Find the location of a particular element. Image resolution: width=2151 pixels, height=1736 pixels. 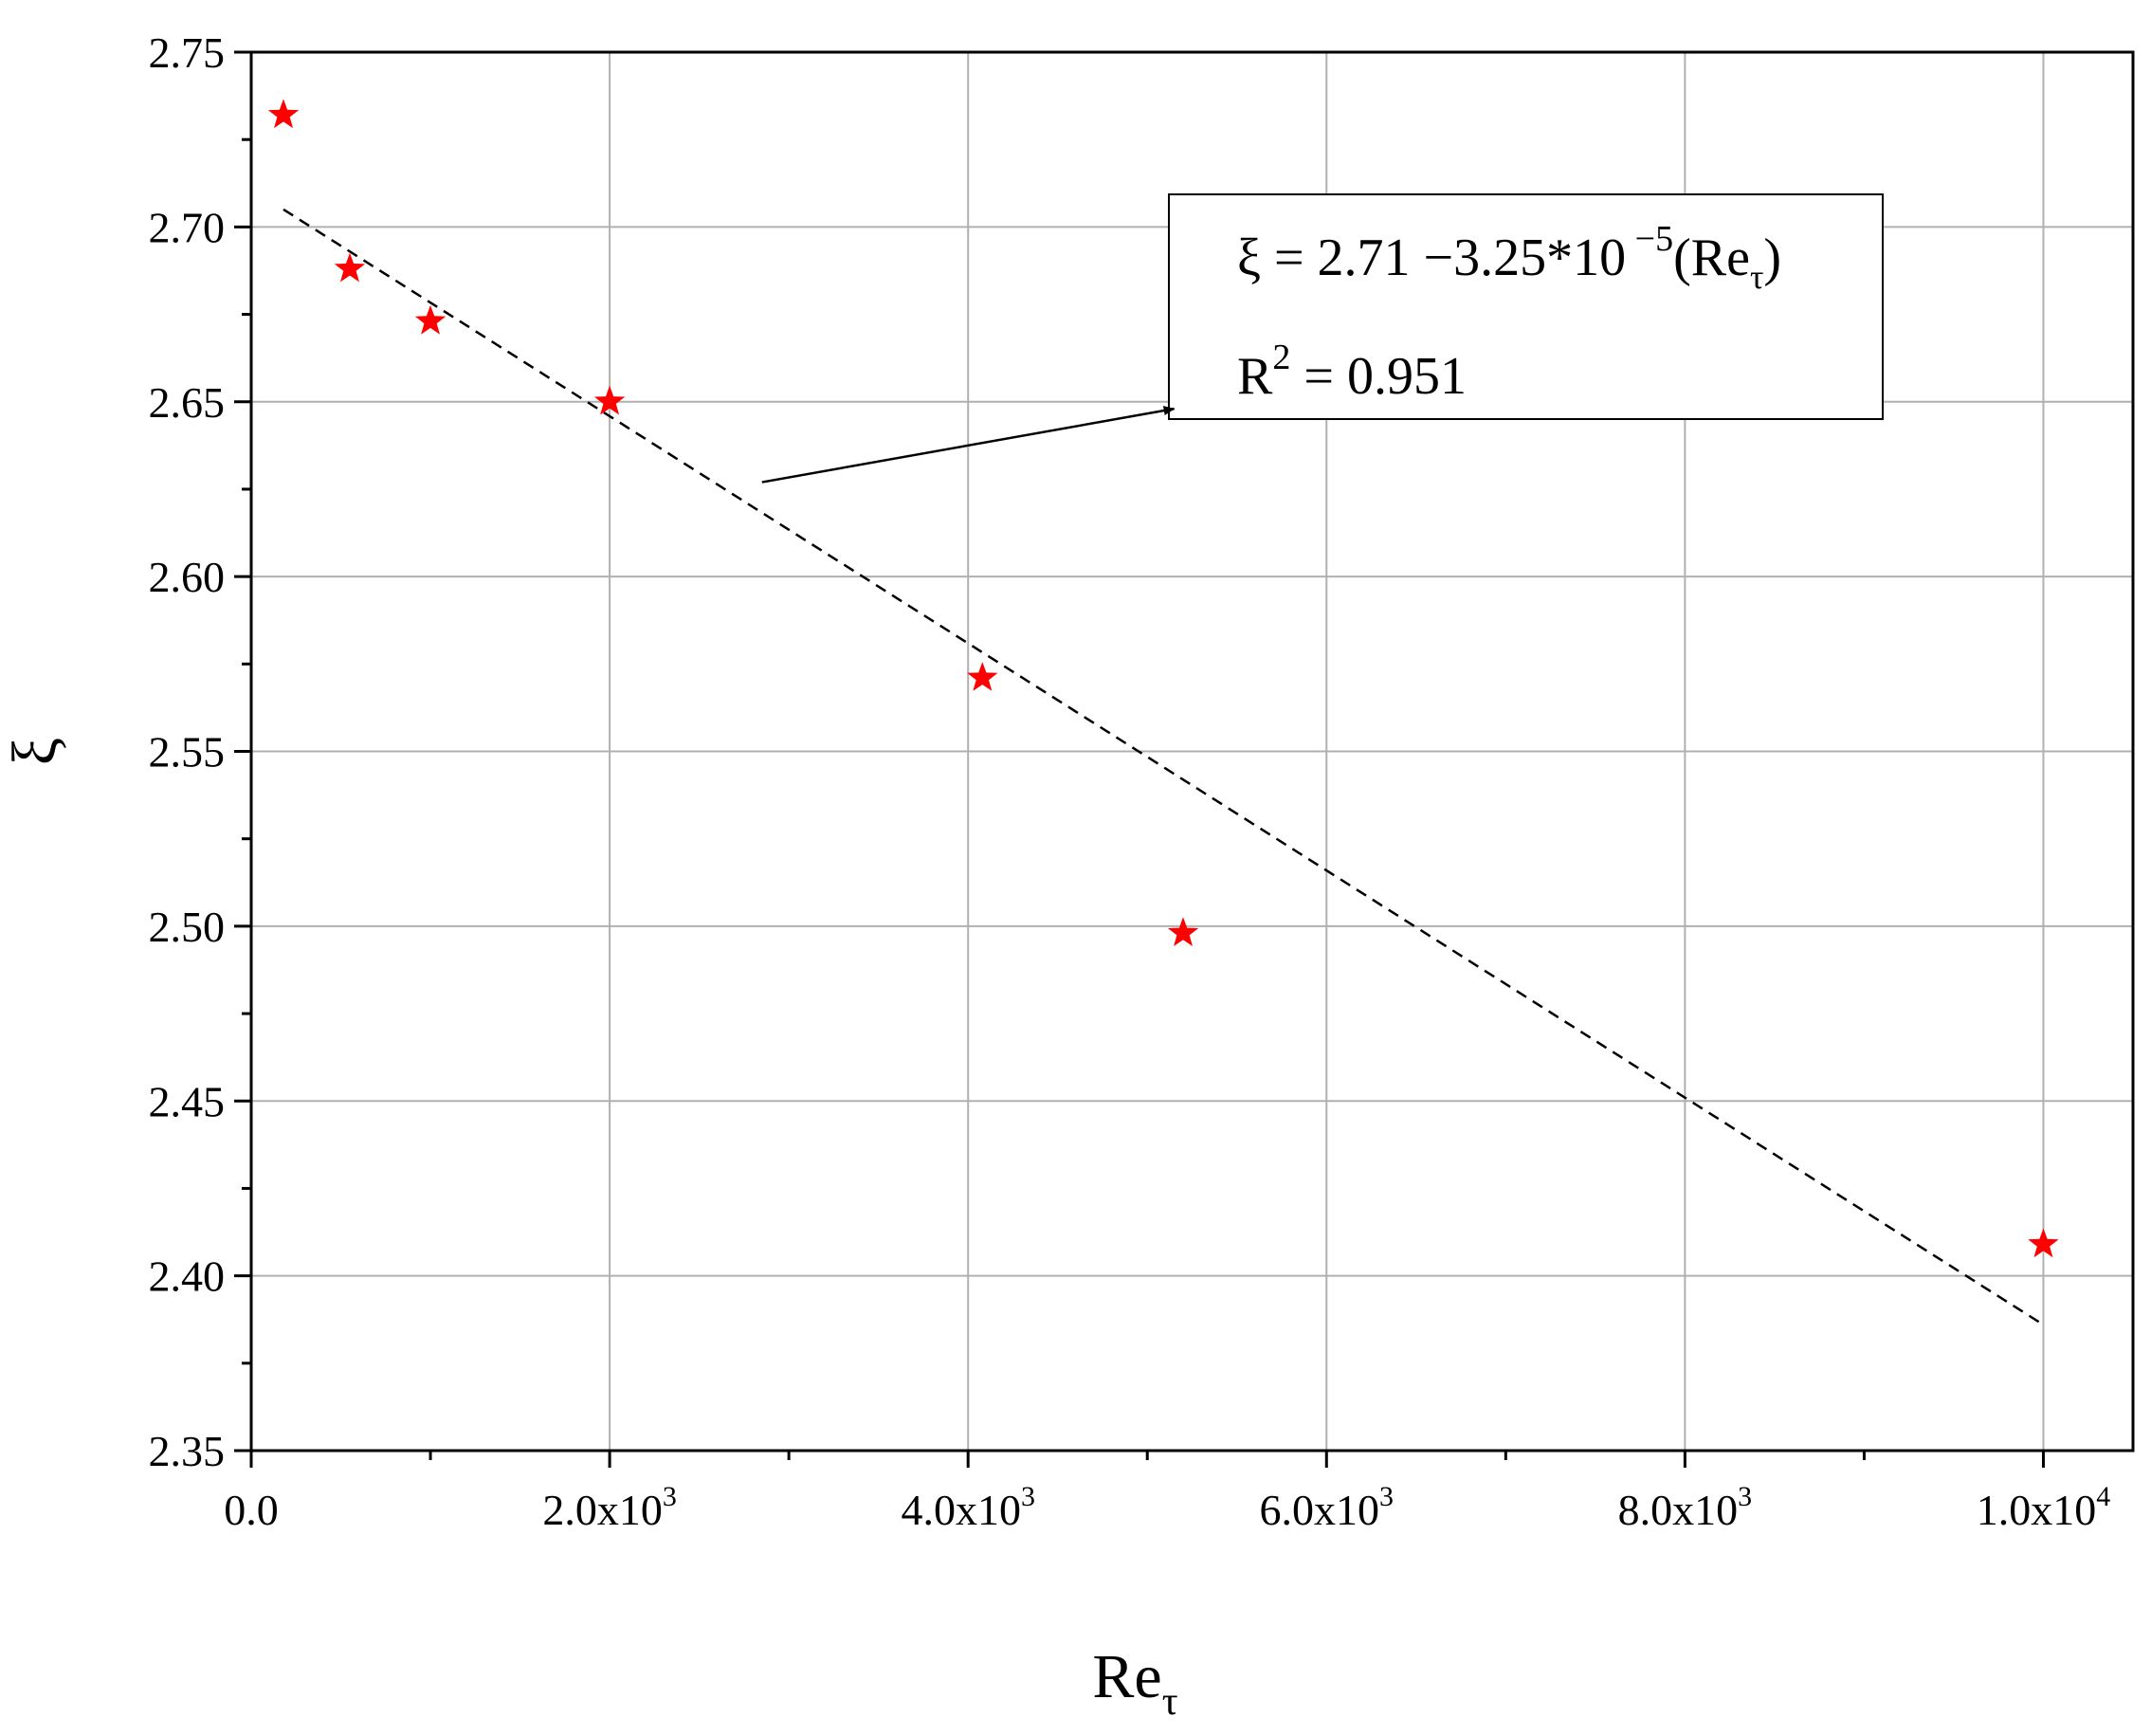

equation-line: ξ = 2.71 −3.25*10 −5(Reτ) is located at coordinates (1509, 257).